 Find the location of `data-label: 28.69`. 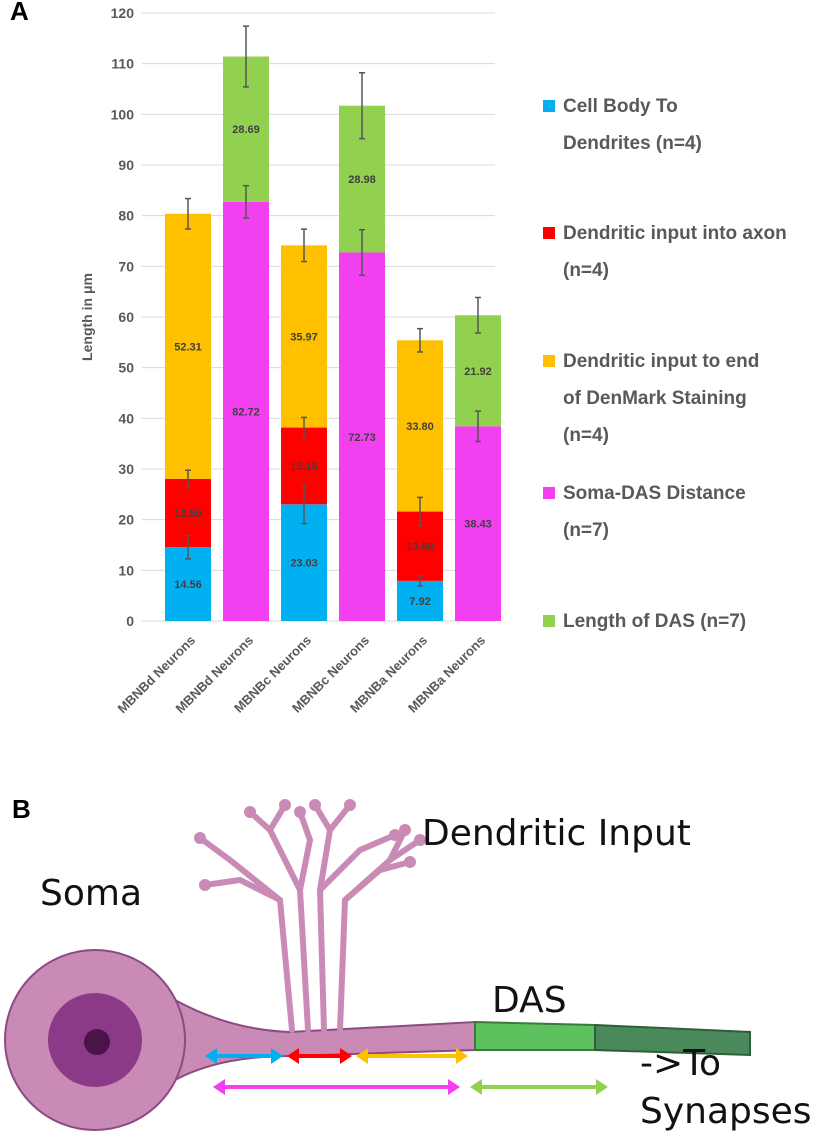

data-label: 28.69 is located at coordinates (246, 130).